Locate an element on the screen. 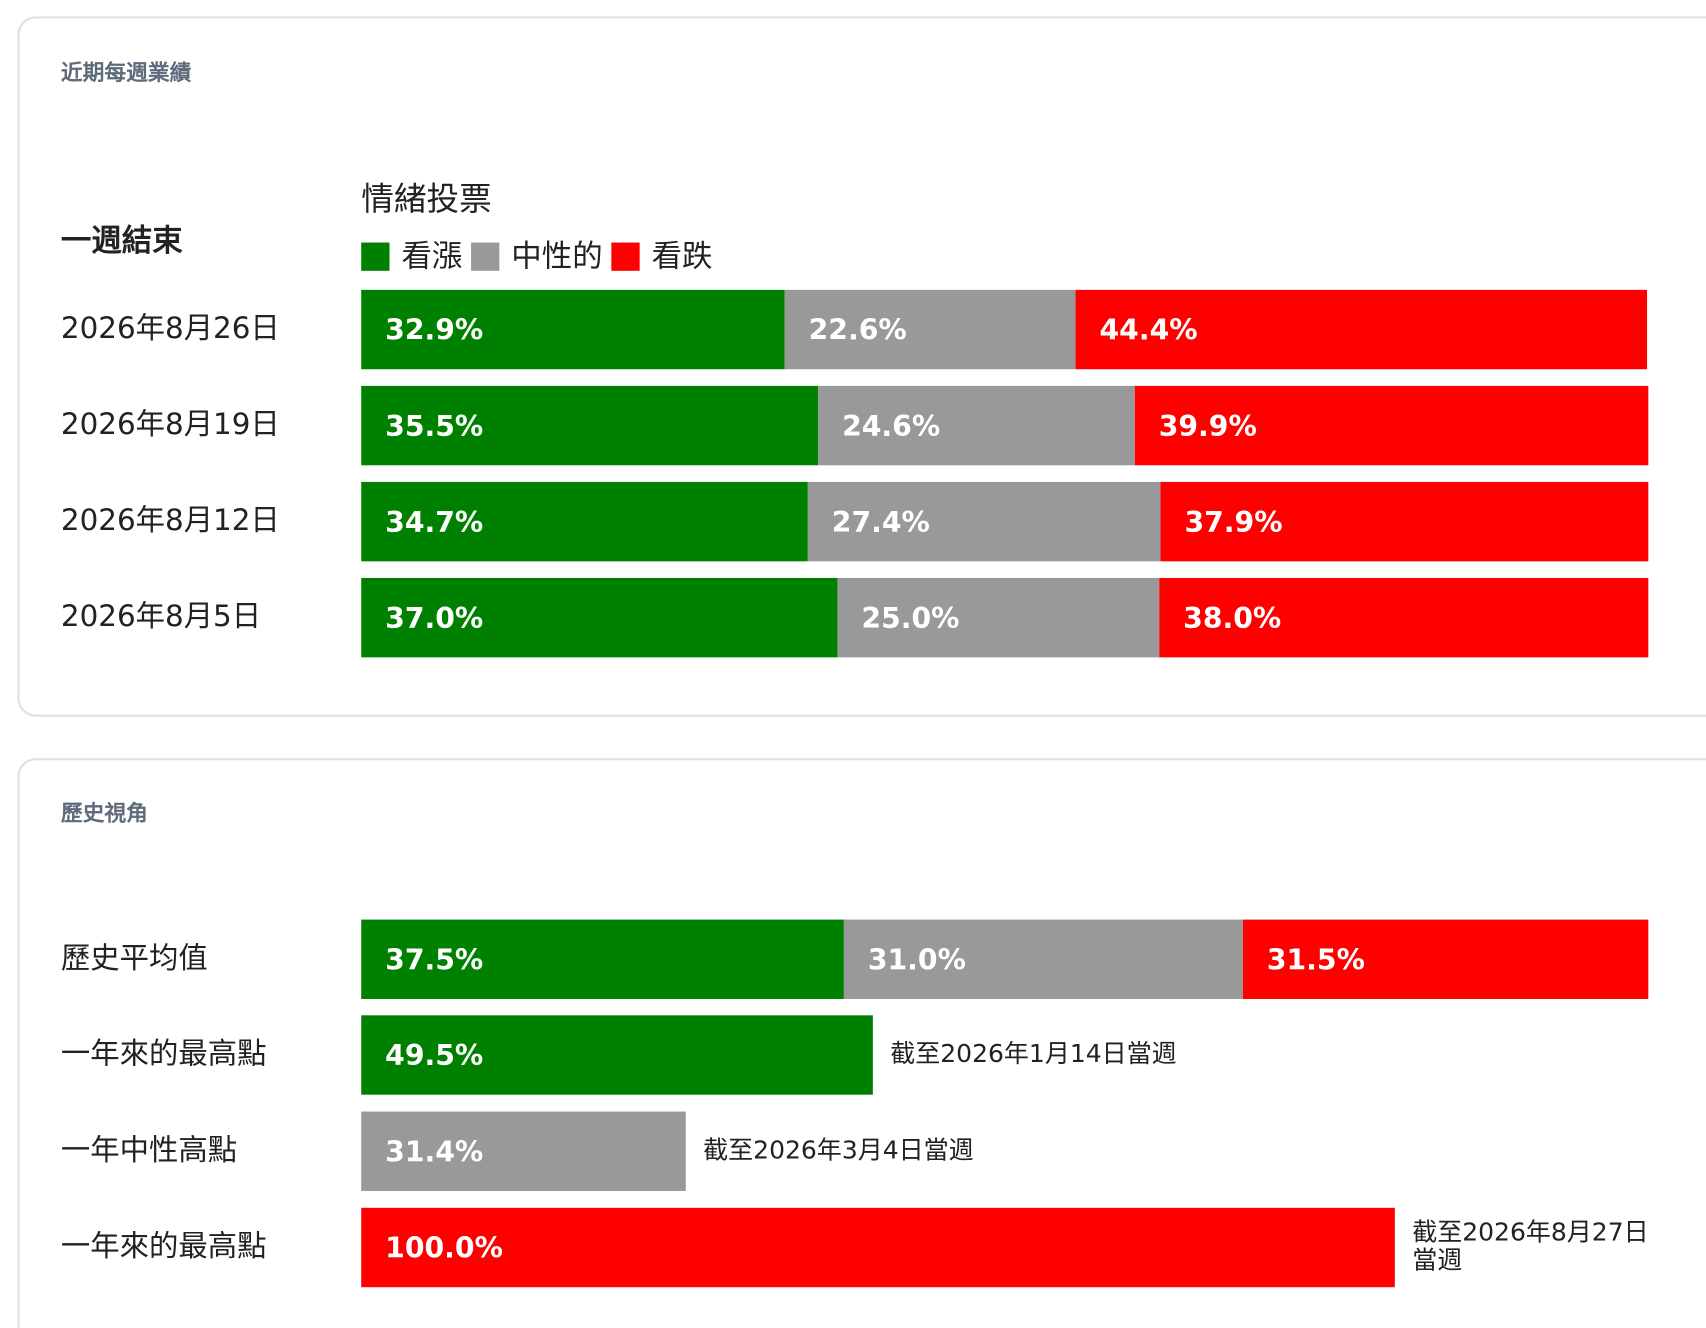 The width and height of the screenshot is (1706, 1328). row-label: 歷史平均值 is located at coordinates (134, 958).